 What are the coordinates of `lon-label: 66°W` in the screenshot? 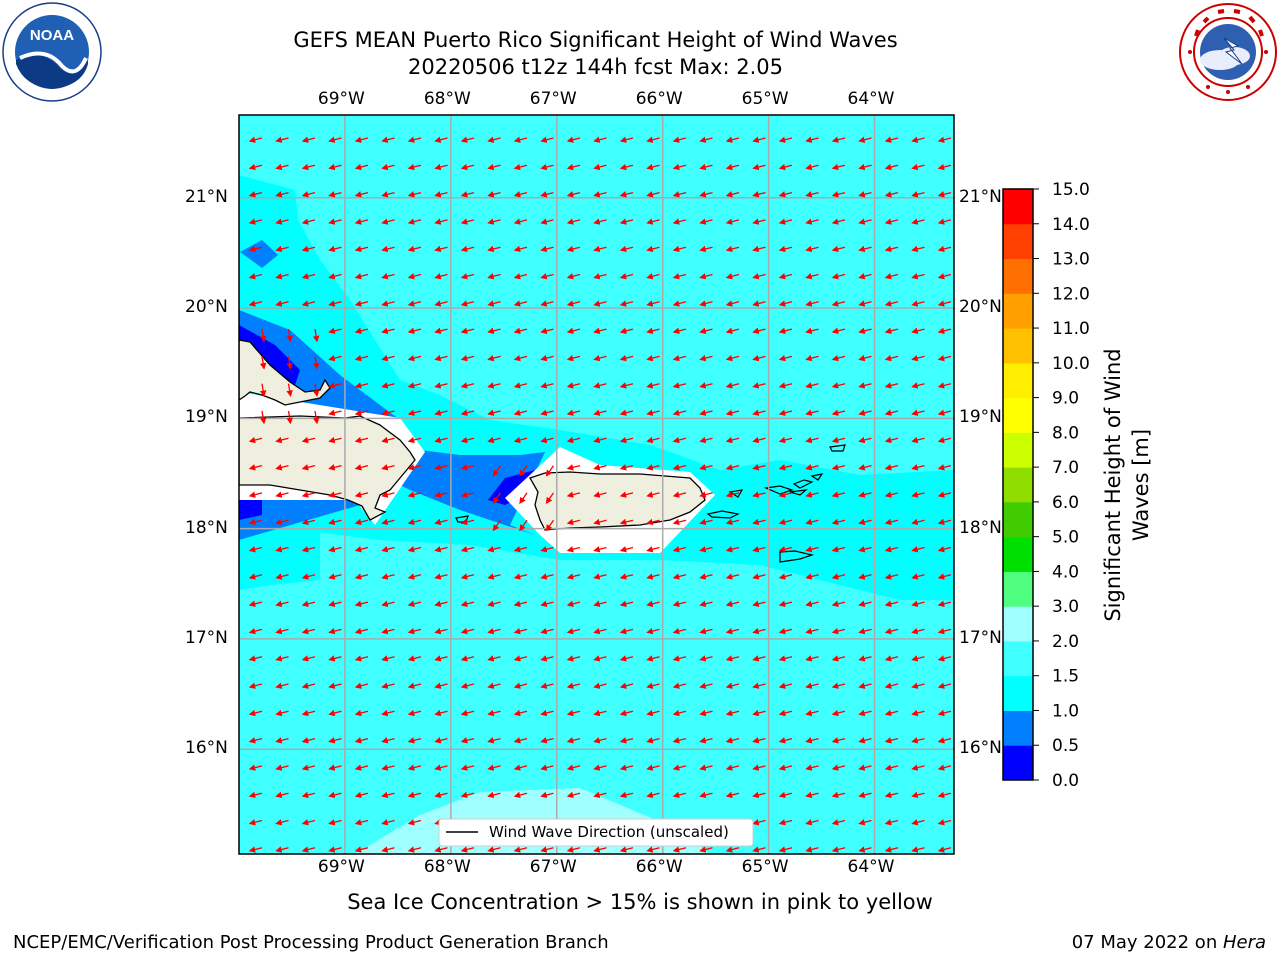 It's located at (659, 867).